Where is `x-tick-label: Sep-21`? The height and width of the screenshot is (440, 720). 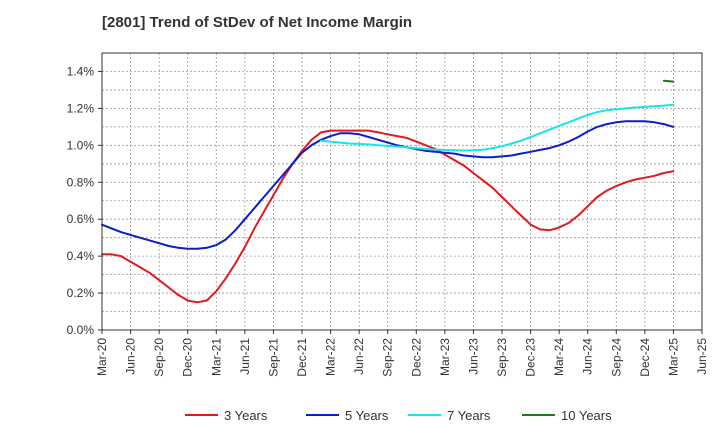
x-tick-label: Sep-21 is located at coordinates (273, 357).